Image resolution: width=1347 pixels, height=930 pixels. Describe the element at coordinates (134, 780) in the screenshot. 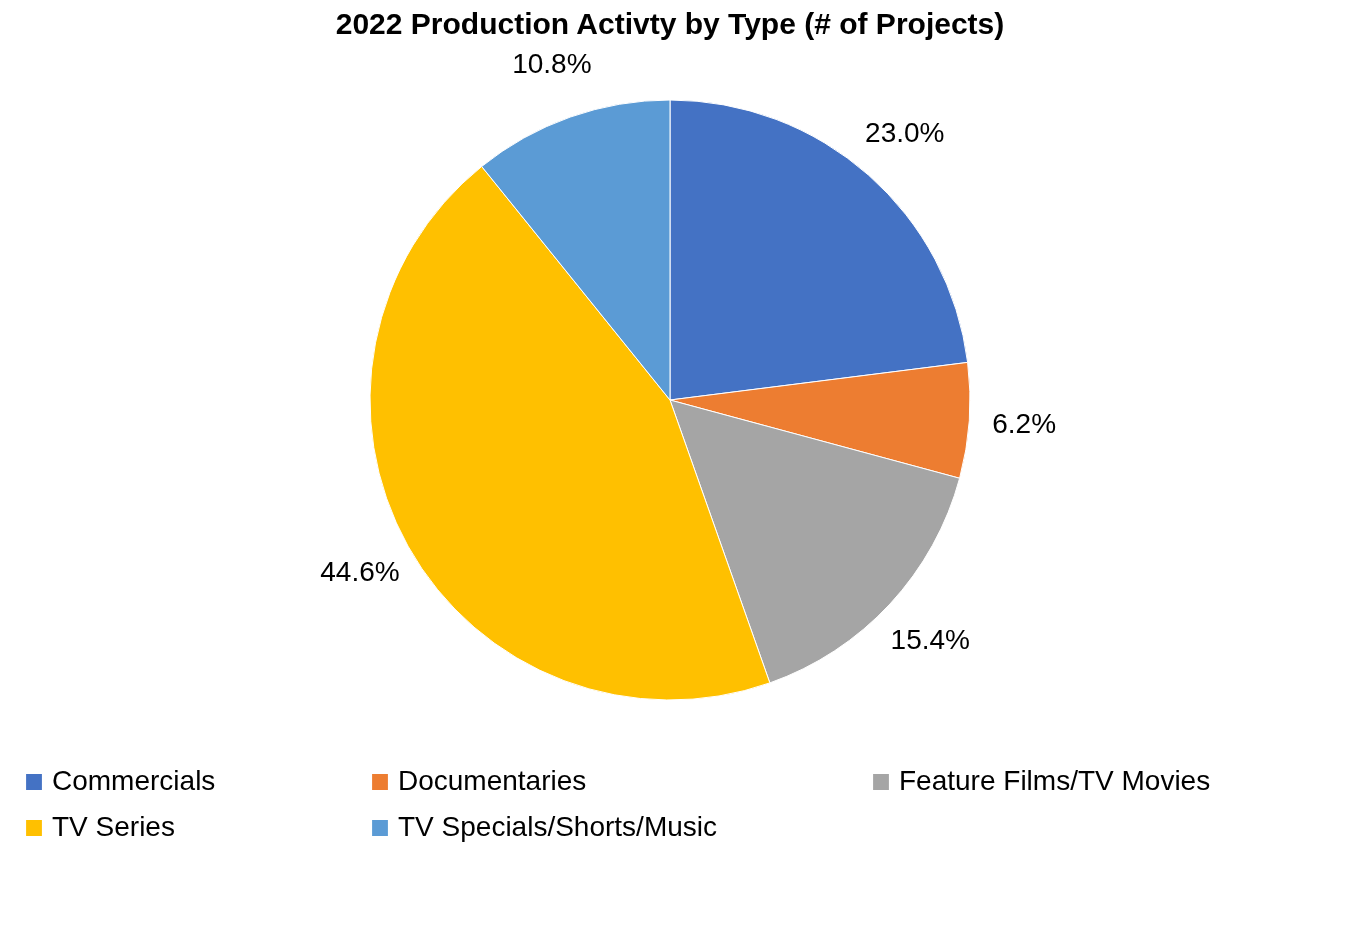

I see `legend-label: Commercials` at that location.